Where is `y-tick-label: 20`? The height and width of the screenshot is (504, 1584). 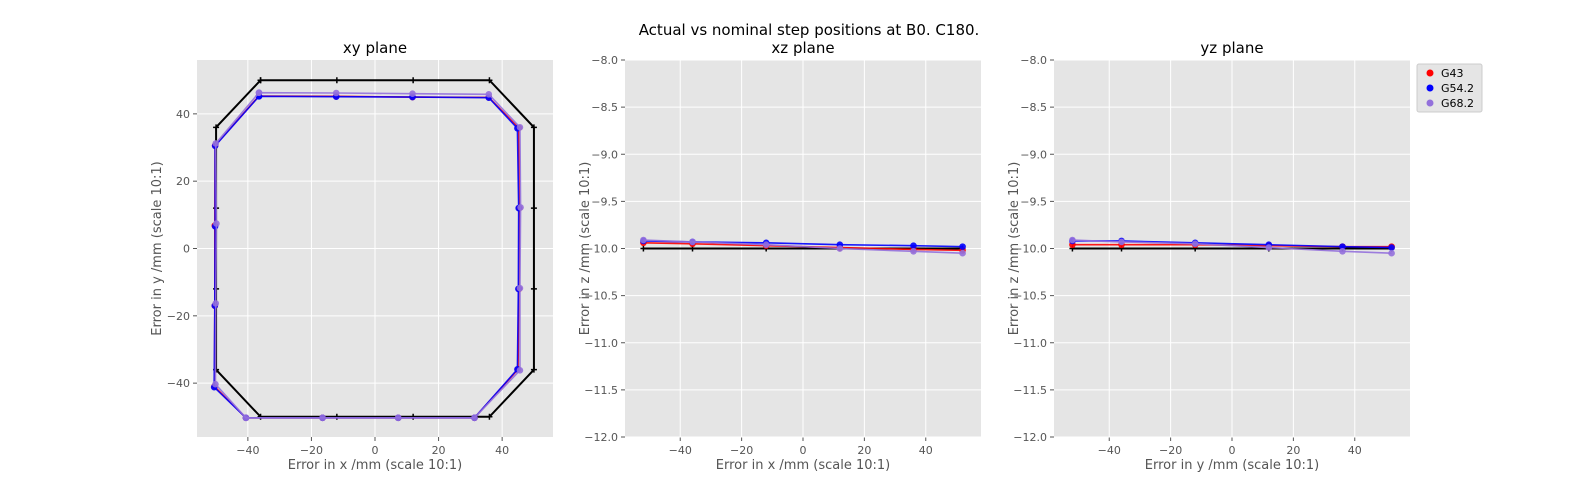
y-tick-label: 20 is located at coordinates (183, 181).